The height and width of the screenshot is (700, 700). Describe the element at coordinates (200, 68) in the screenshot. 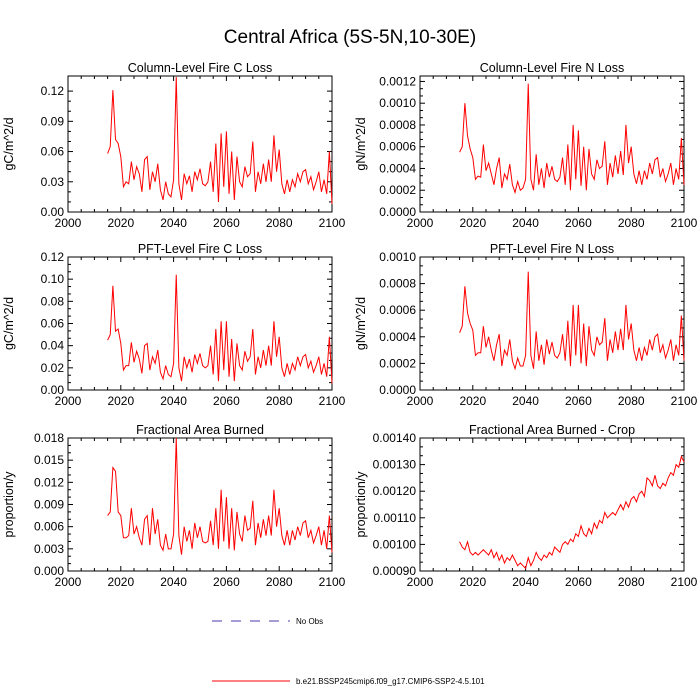

I see `panel-title: Column-Level Fire C Loss` at that location.